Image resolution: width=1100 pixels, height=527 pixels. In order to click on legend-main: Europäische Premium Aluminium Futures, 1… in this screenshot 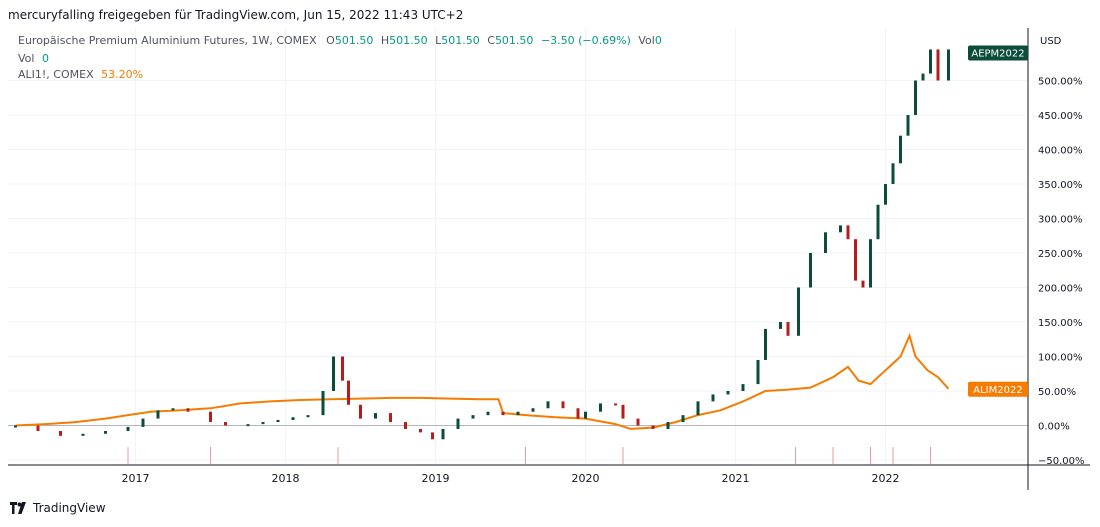, I will do `click(340, 40)`.